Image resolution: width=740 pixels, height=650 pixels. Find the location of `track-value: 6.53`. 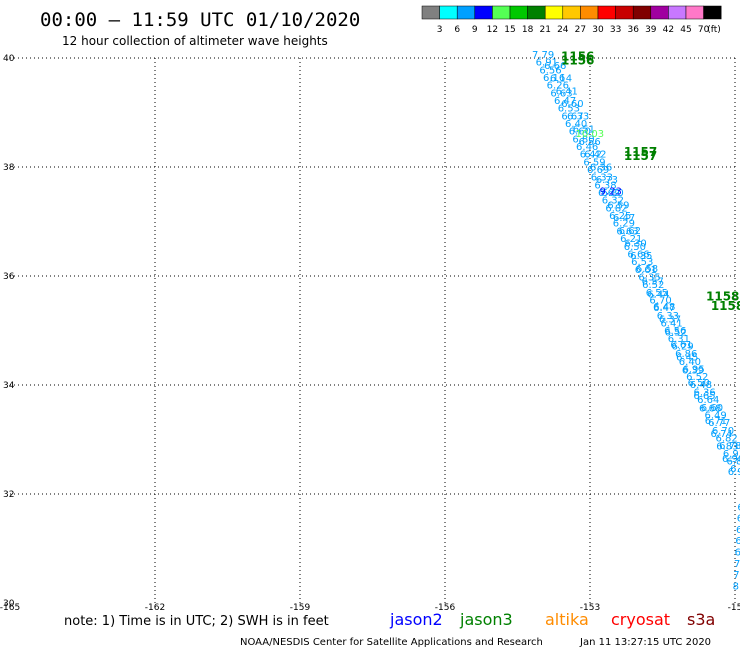

track-value: 6.53 is located at coordinates (569, 109).